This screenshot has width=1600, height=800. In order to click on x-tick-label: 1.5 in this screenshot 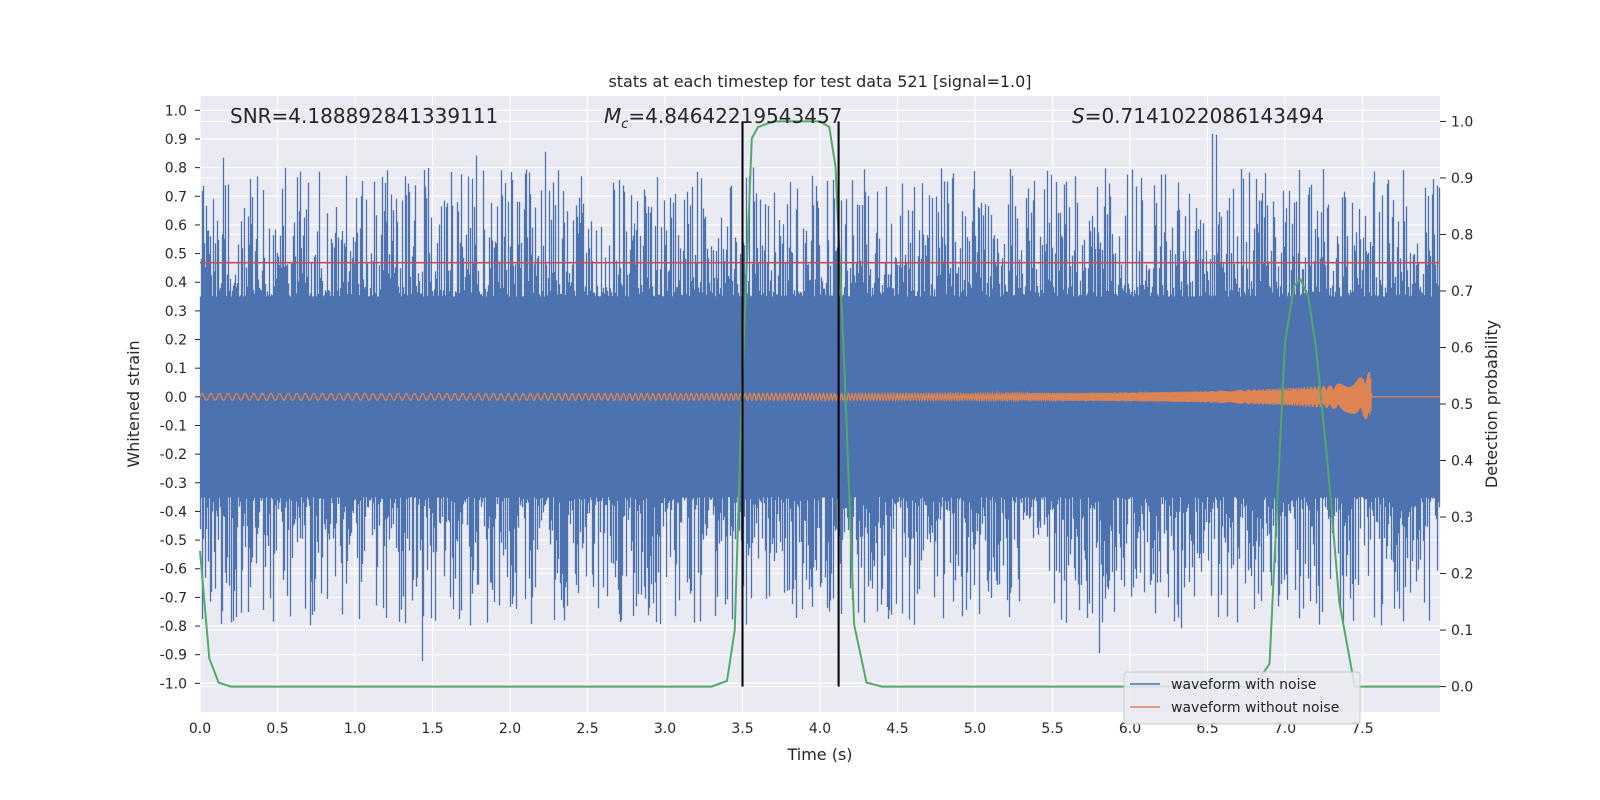, I will do `click(432, 729)`.